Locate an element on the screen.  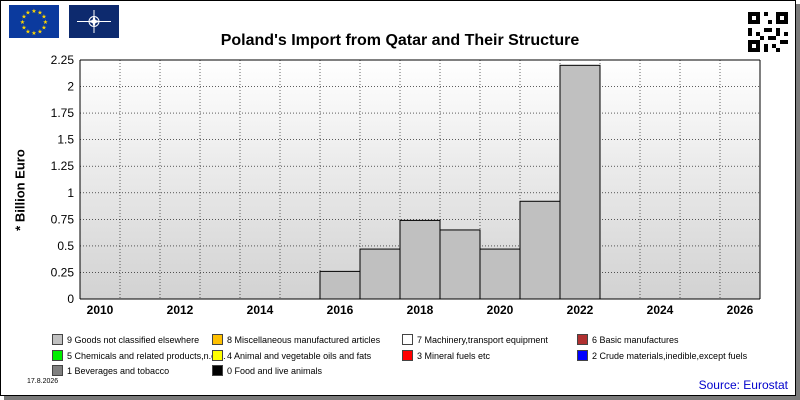
bar-2021 is located at coordinates (540, 250).